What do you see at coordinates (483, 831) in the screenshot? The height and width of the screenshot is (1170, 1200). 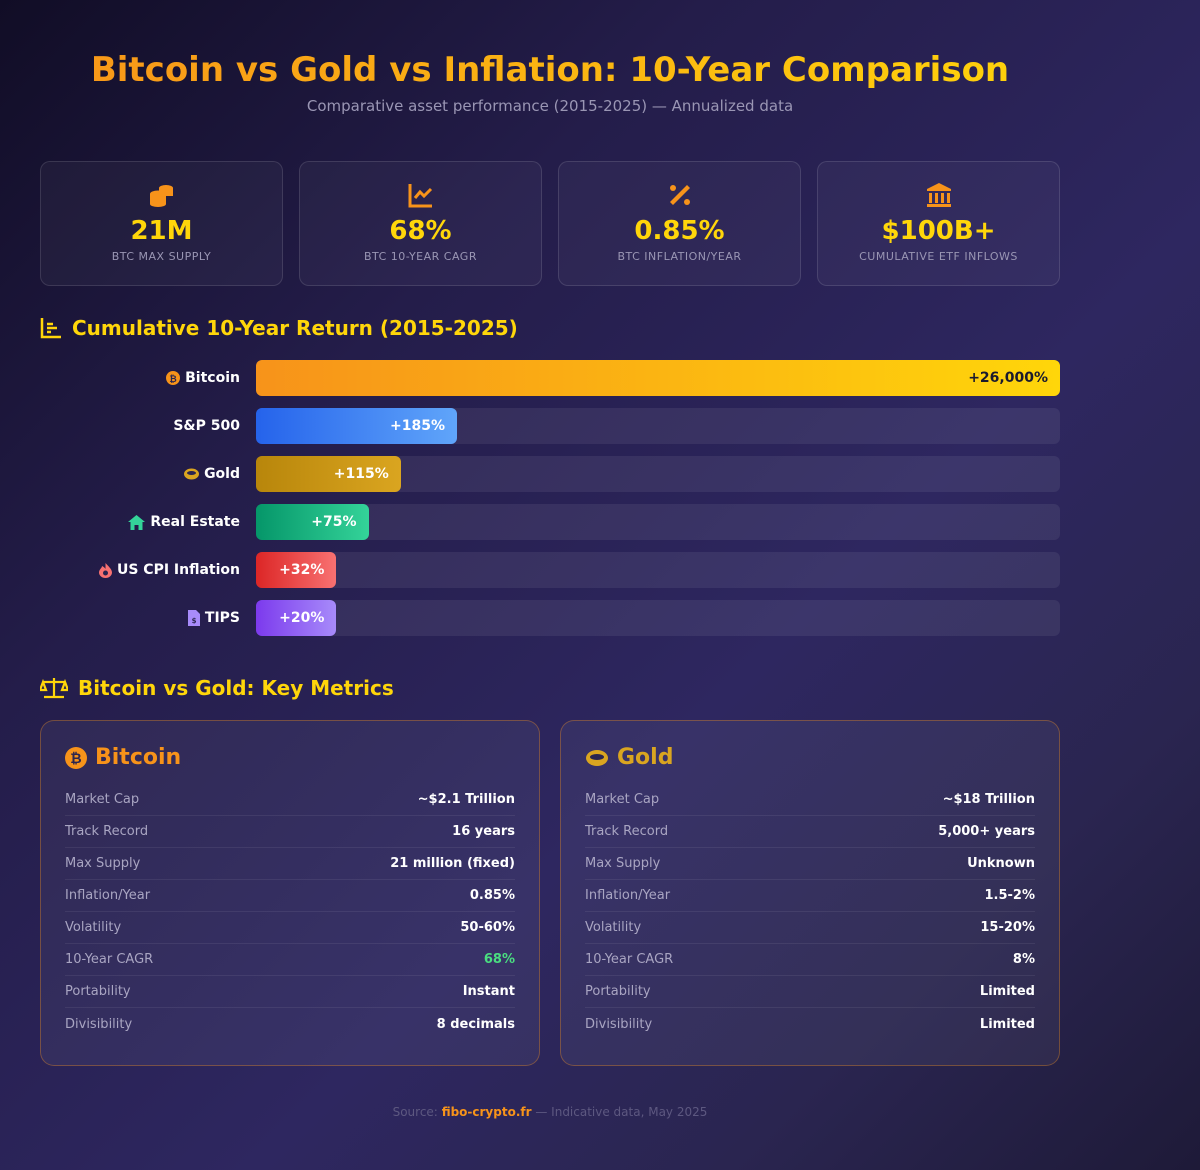 I see `metric-value: 16 years` at bounding box center [483, 831].